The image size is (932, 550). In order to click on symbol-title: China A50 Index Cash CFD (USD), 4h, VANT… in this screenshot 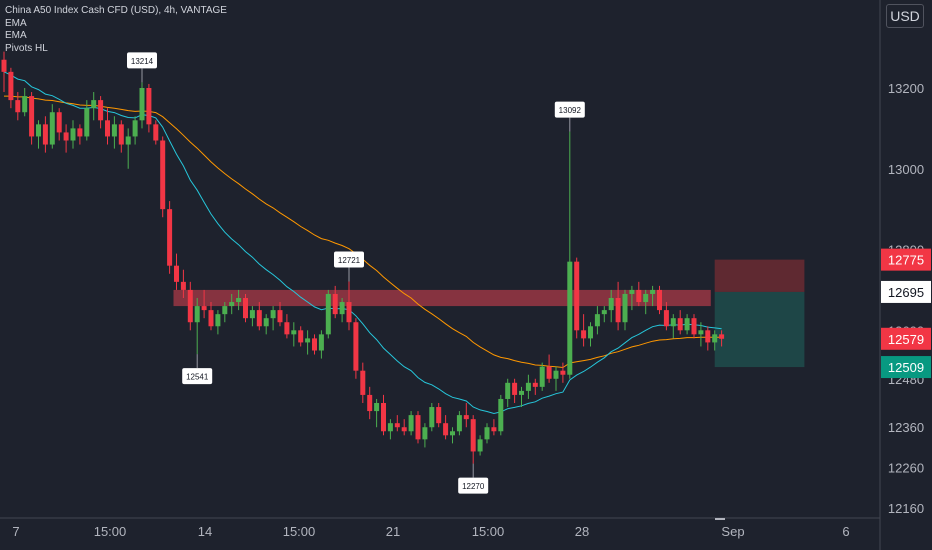, I will do `click(116, 10)`.